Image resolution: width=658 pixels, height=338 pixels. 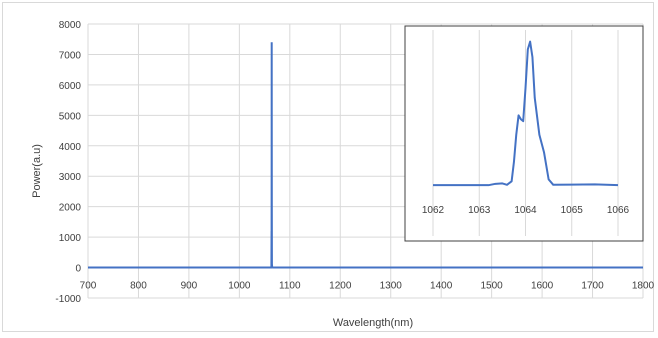 I want to click on inset-series-group, so click(x=526, y=113).